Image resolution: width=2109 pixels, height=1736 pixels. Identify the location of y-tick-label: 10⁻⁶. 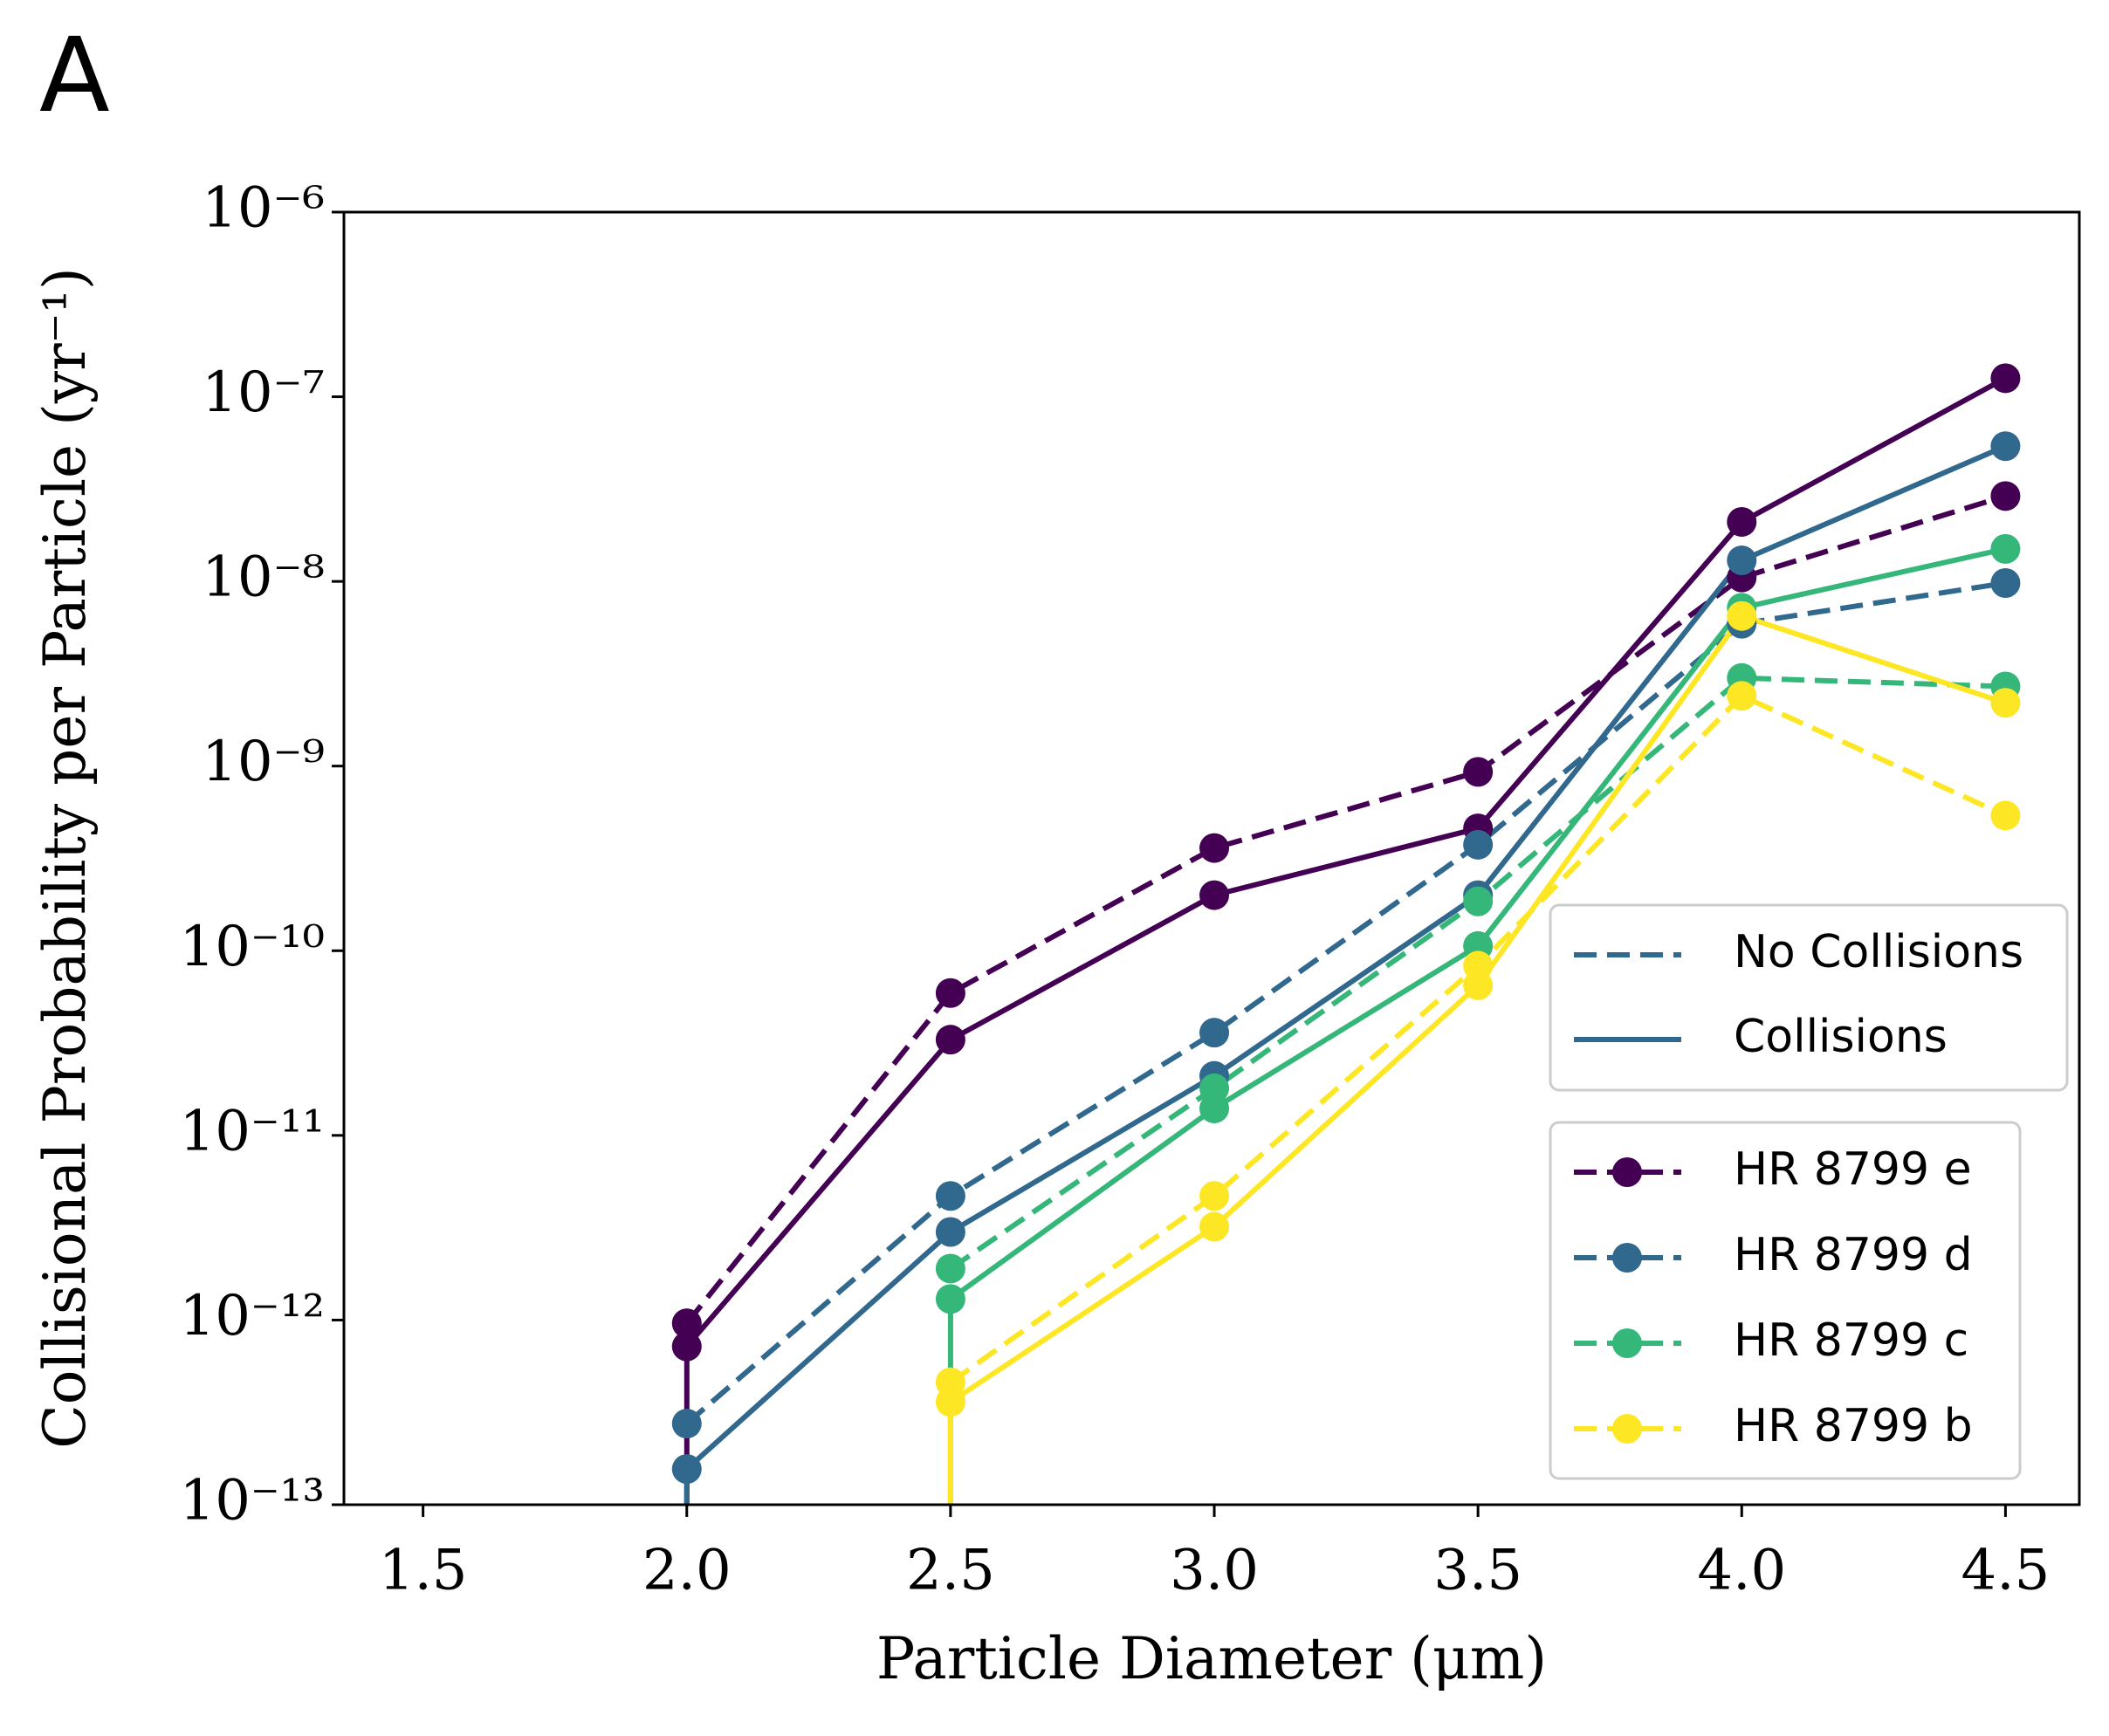
(263, 209).